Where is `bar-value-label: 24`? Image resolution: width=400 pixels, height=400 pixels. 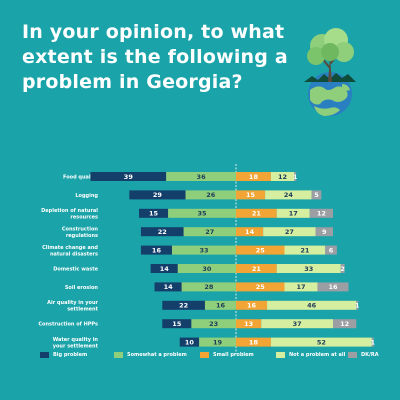
bar-value-label: 24 is located at coordinates (289, 195).